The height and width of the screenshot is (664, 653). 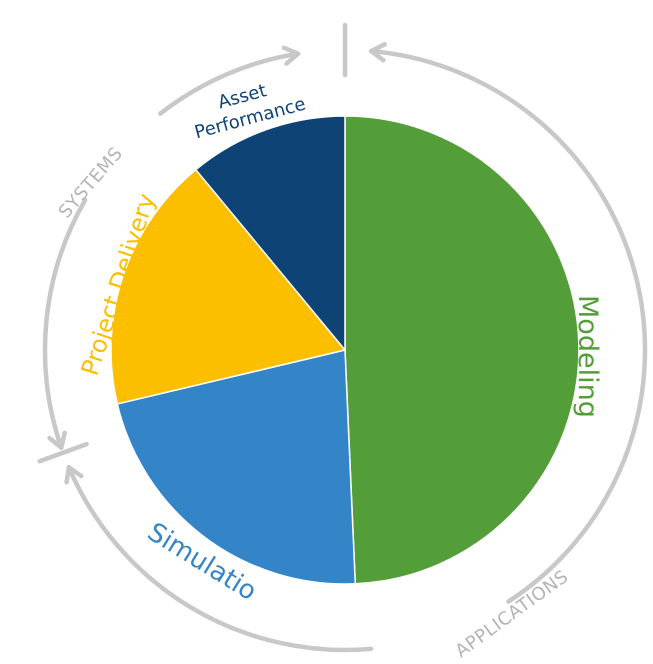 What do you see at coordinates (291, 55) in the screenshot?
I see `cycle-arrow-top-left-head` at bounding box center [291, 55].